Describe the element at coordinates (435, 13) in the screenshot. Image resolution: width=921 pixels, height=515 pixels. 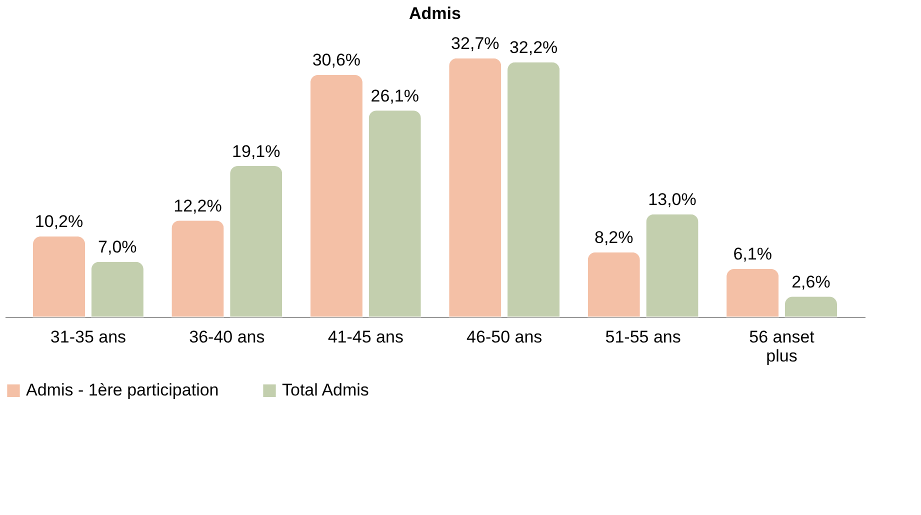
I see `chart-title: Admis` at that location.